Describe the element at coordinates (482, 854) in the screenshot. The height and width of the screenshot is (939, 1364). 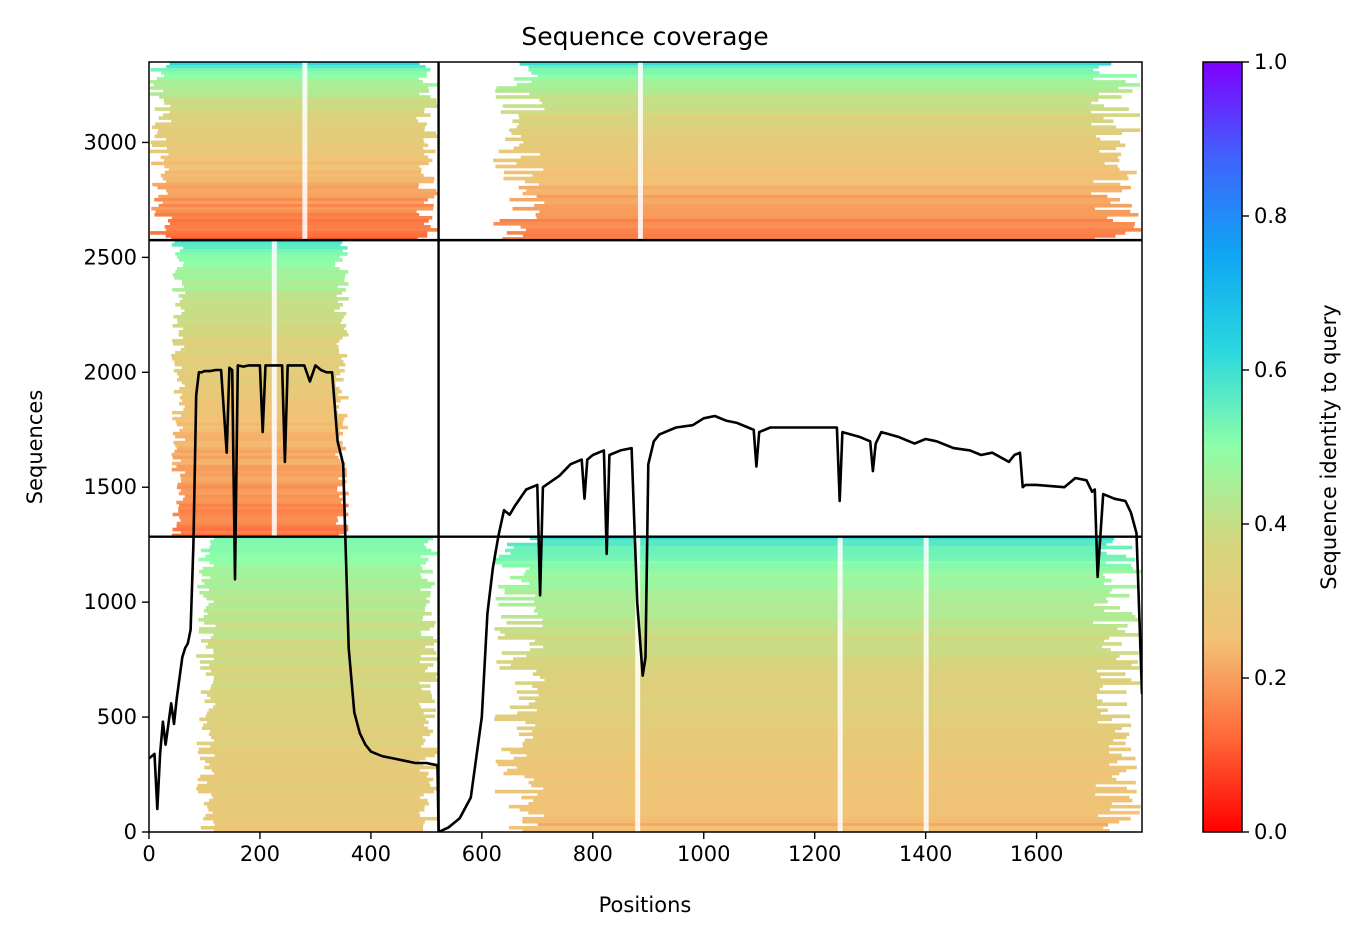
I see `x-tick-label: 600` at that location.